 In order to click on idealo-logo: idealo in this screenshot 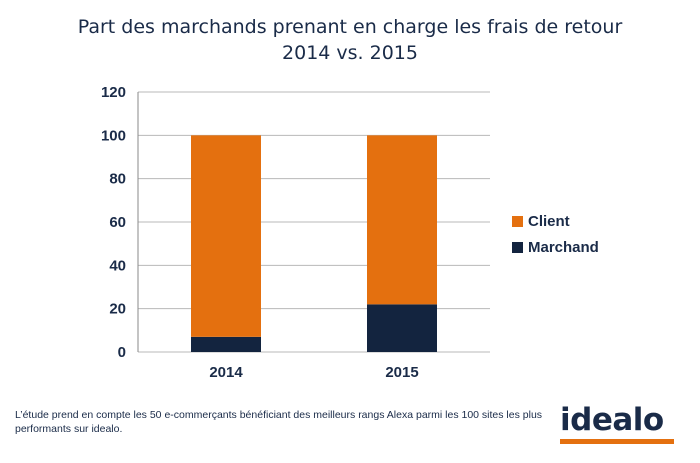, I will do `click(612, 420)`.